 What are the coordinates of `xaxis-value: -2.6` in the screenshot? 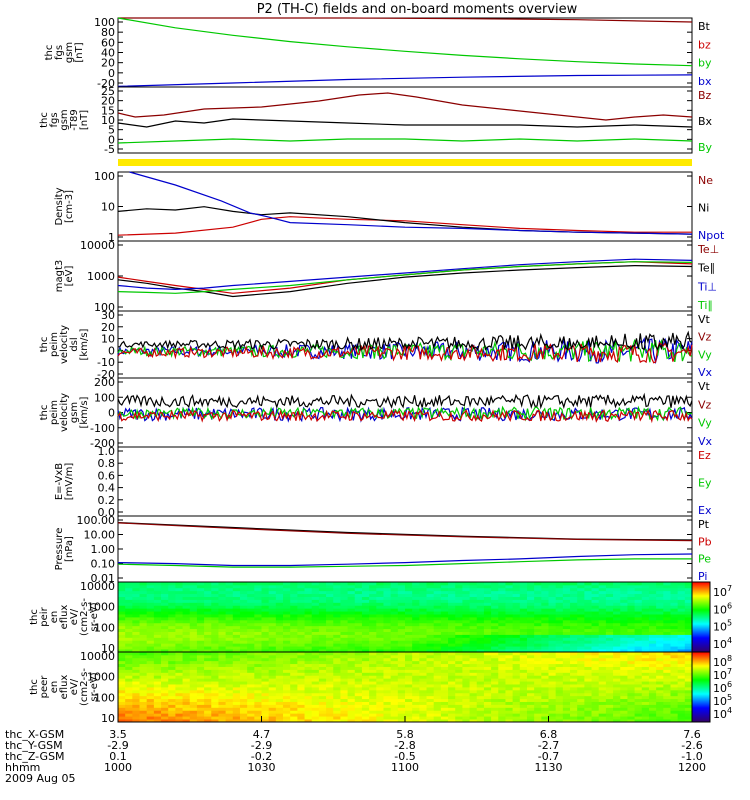 It's located at (691, 745).